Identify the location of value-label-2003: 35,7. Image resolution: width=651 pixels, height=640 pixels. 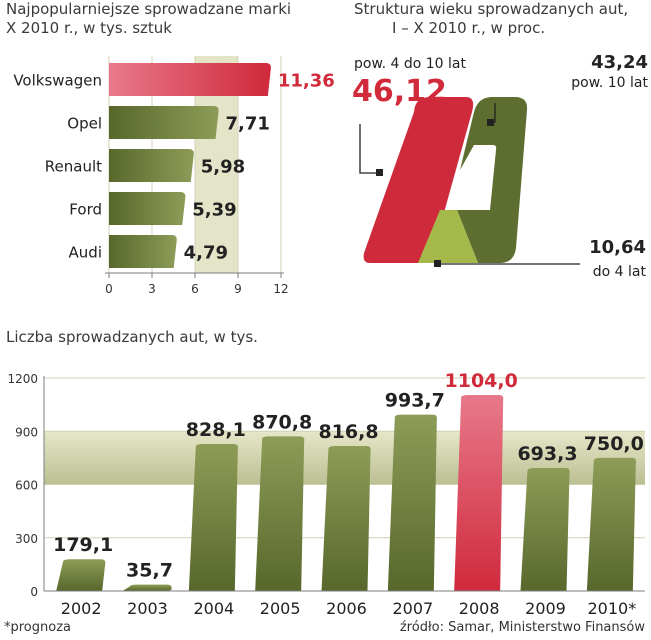
(149, 571).